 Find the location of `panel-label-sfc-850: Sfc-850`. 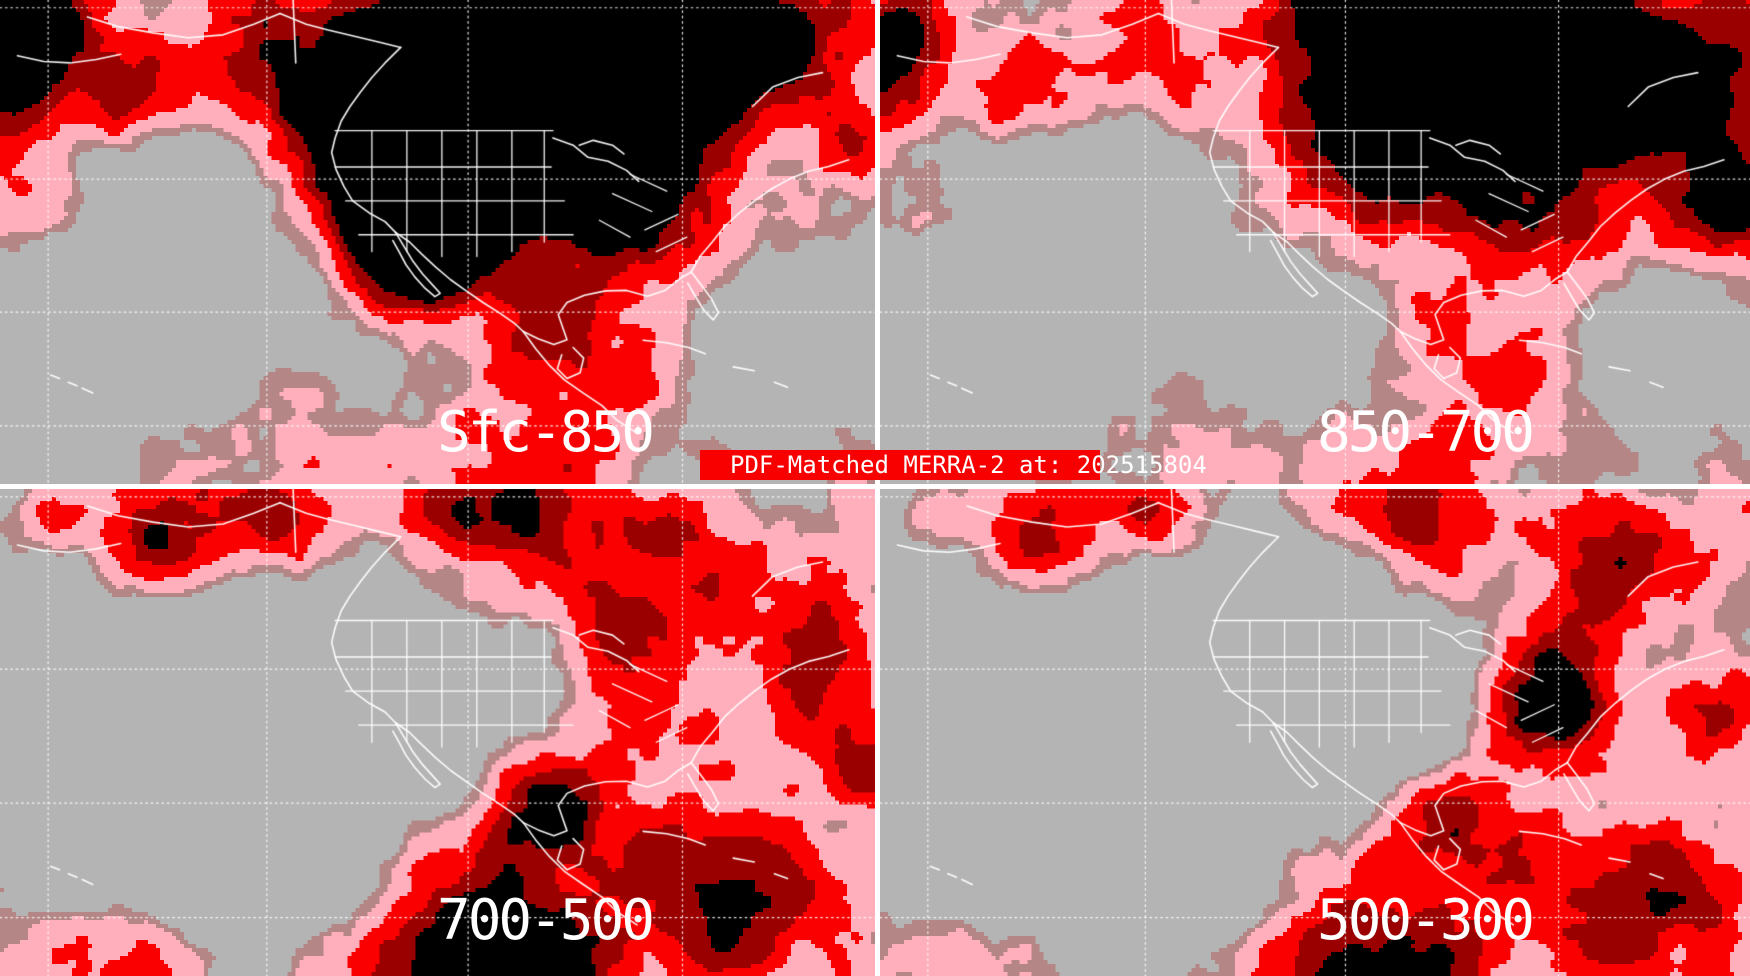

panel-label-sfc-850: Sfc-850 is located at coordinates (546, 432).